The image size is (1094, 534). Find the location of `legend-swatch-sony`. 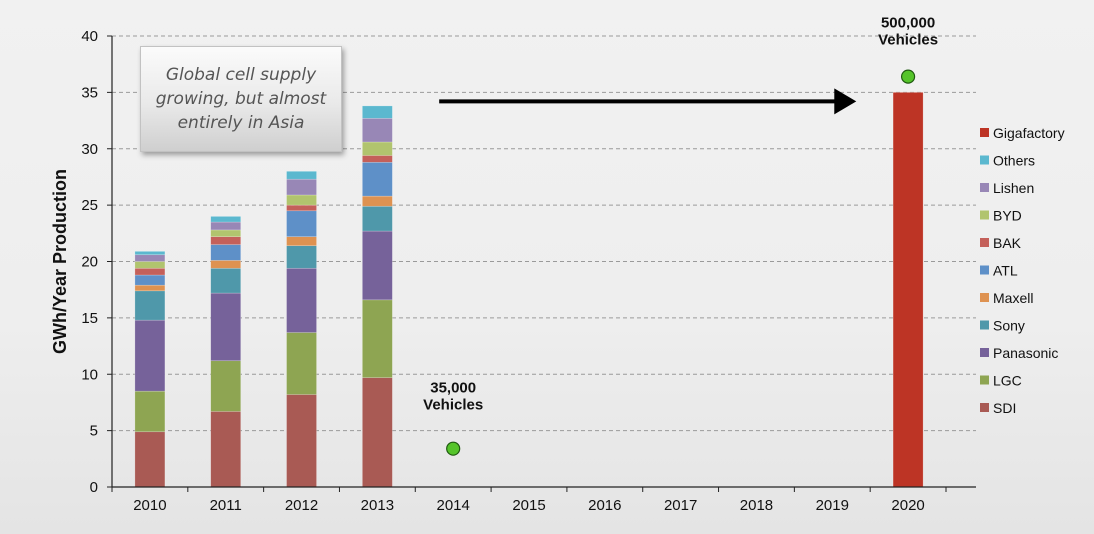

legend-swatch-sony is located at coordinates (984, 325).